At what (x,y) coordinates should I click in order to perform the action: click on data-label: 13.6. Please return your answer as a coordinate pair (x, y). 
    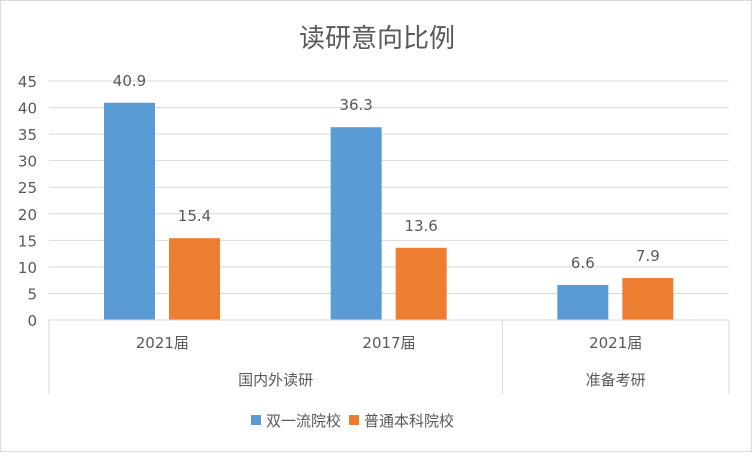
    Looking at the image, I should click on (420, 226).